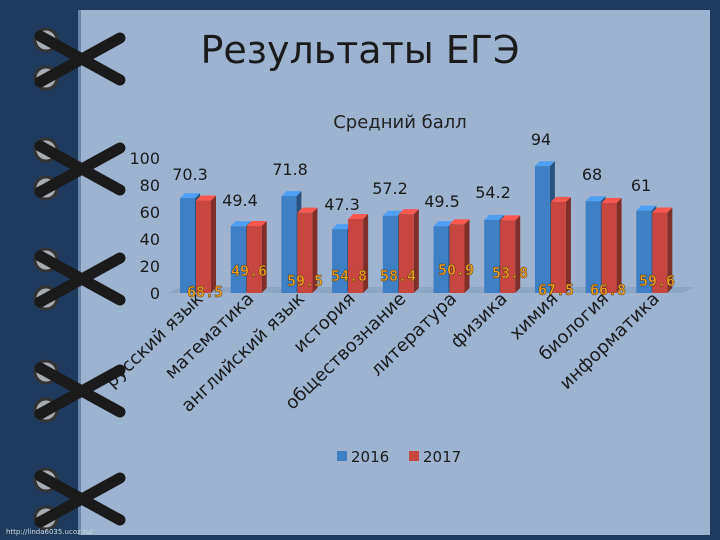 This screenshot has width=720, height=540. I want to click on data-label-2016: 49.5, so click(442, 201).